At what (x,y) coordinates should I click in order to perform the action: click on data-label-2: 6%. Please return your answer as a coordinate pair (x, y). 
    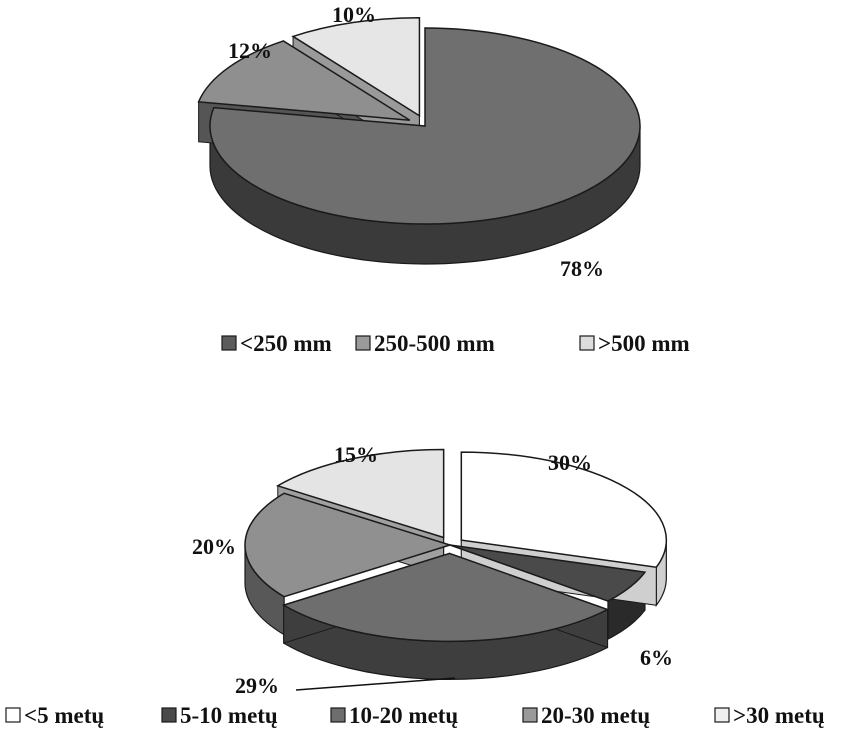
    Looking at the image, I should click on (656, 657).